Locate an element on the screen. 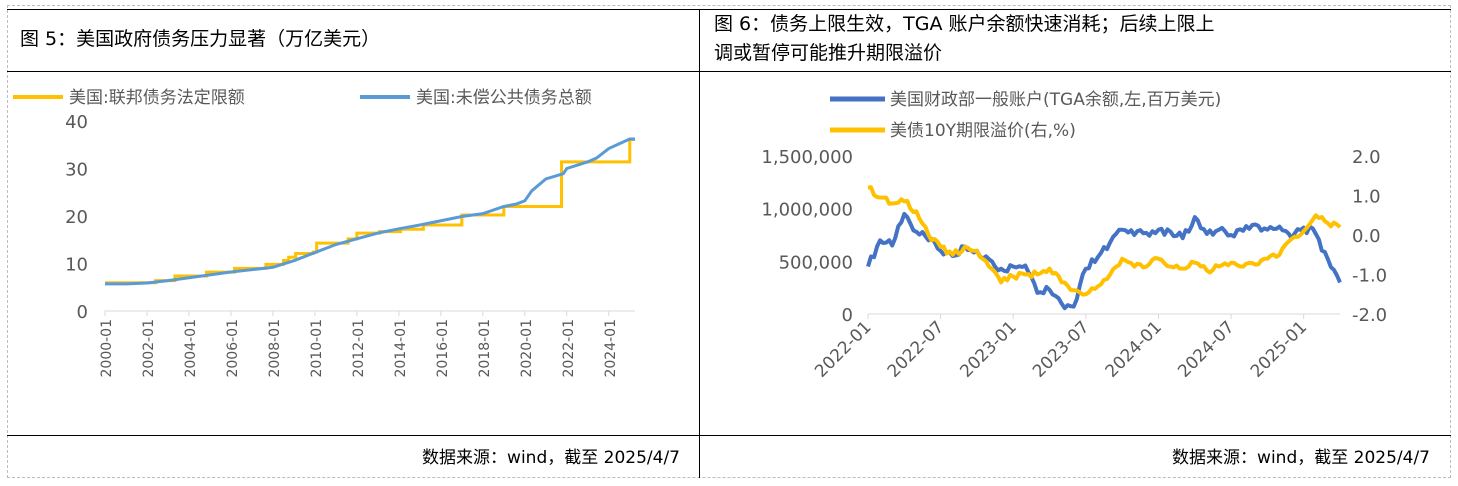  footer-top-rule is located at coordinates (729, 435).